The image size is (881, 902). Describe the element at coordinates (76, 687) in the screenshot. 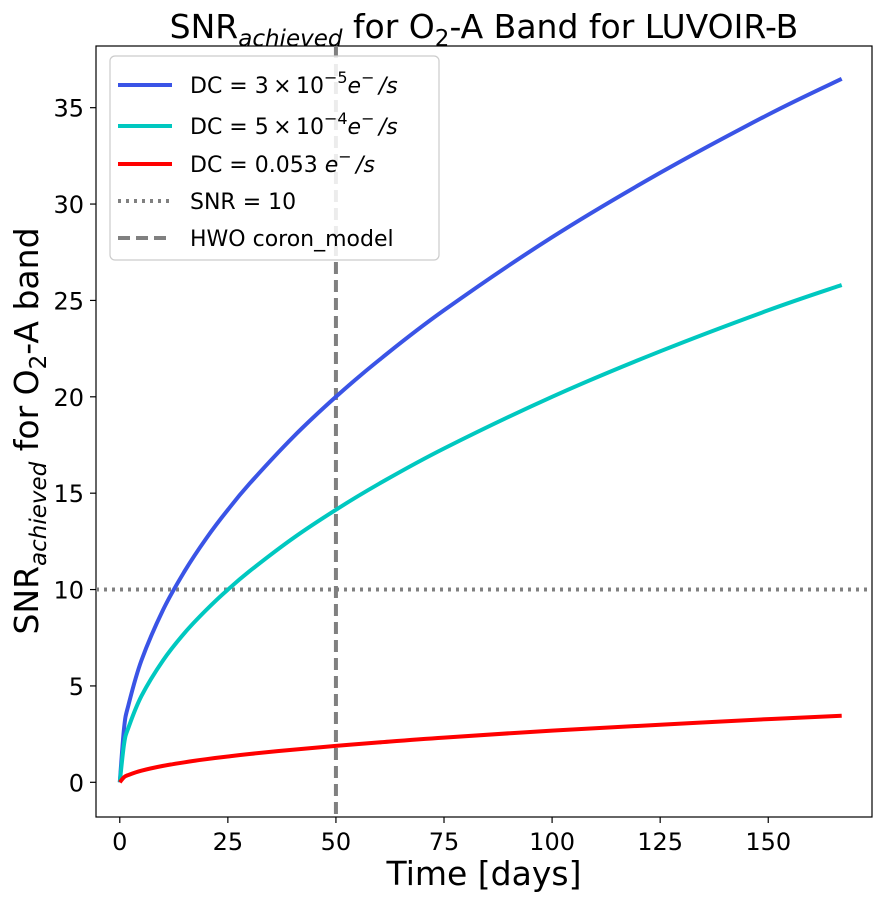

I see `y-tick-label: 5` at that location.